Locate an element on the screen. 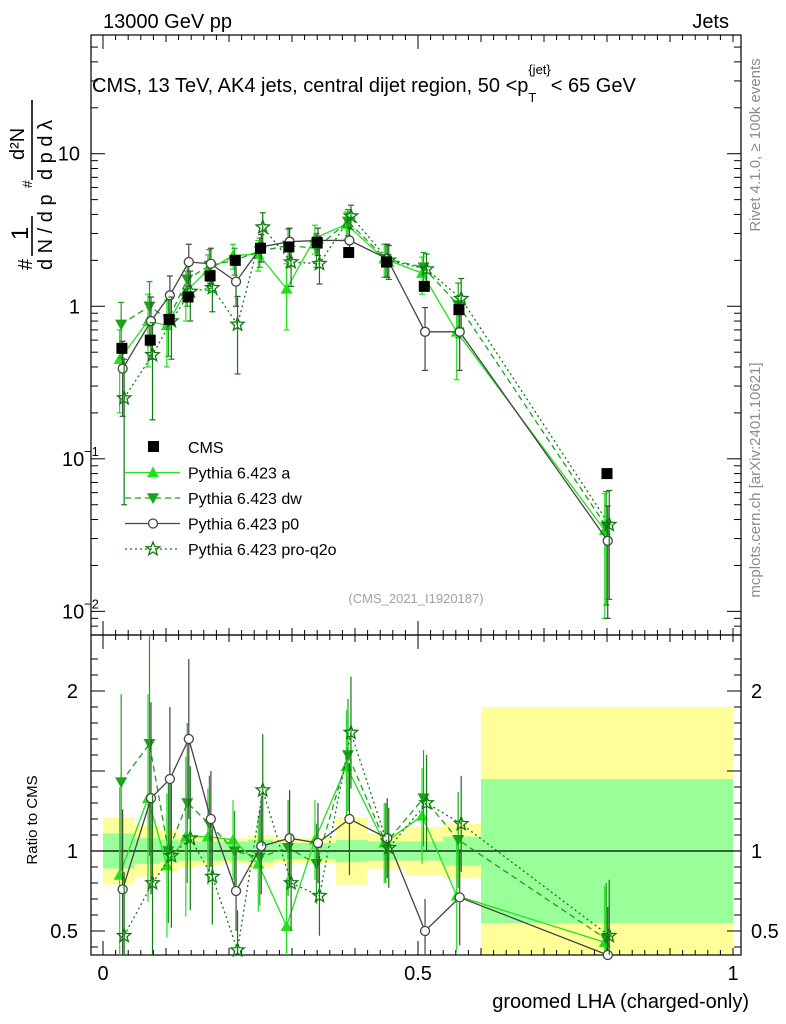  ratio-line-pythia-6-423-a is located at coordinates (362, 853).